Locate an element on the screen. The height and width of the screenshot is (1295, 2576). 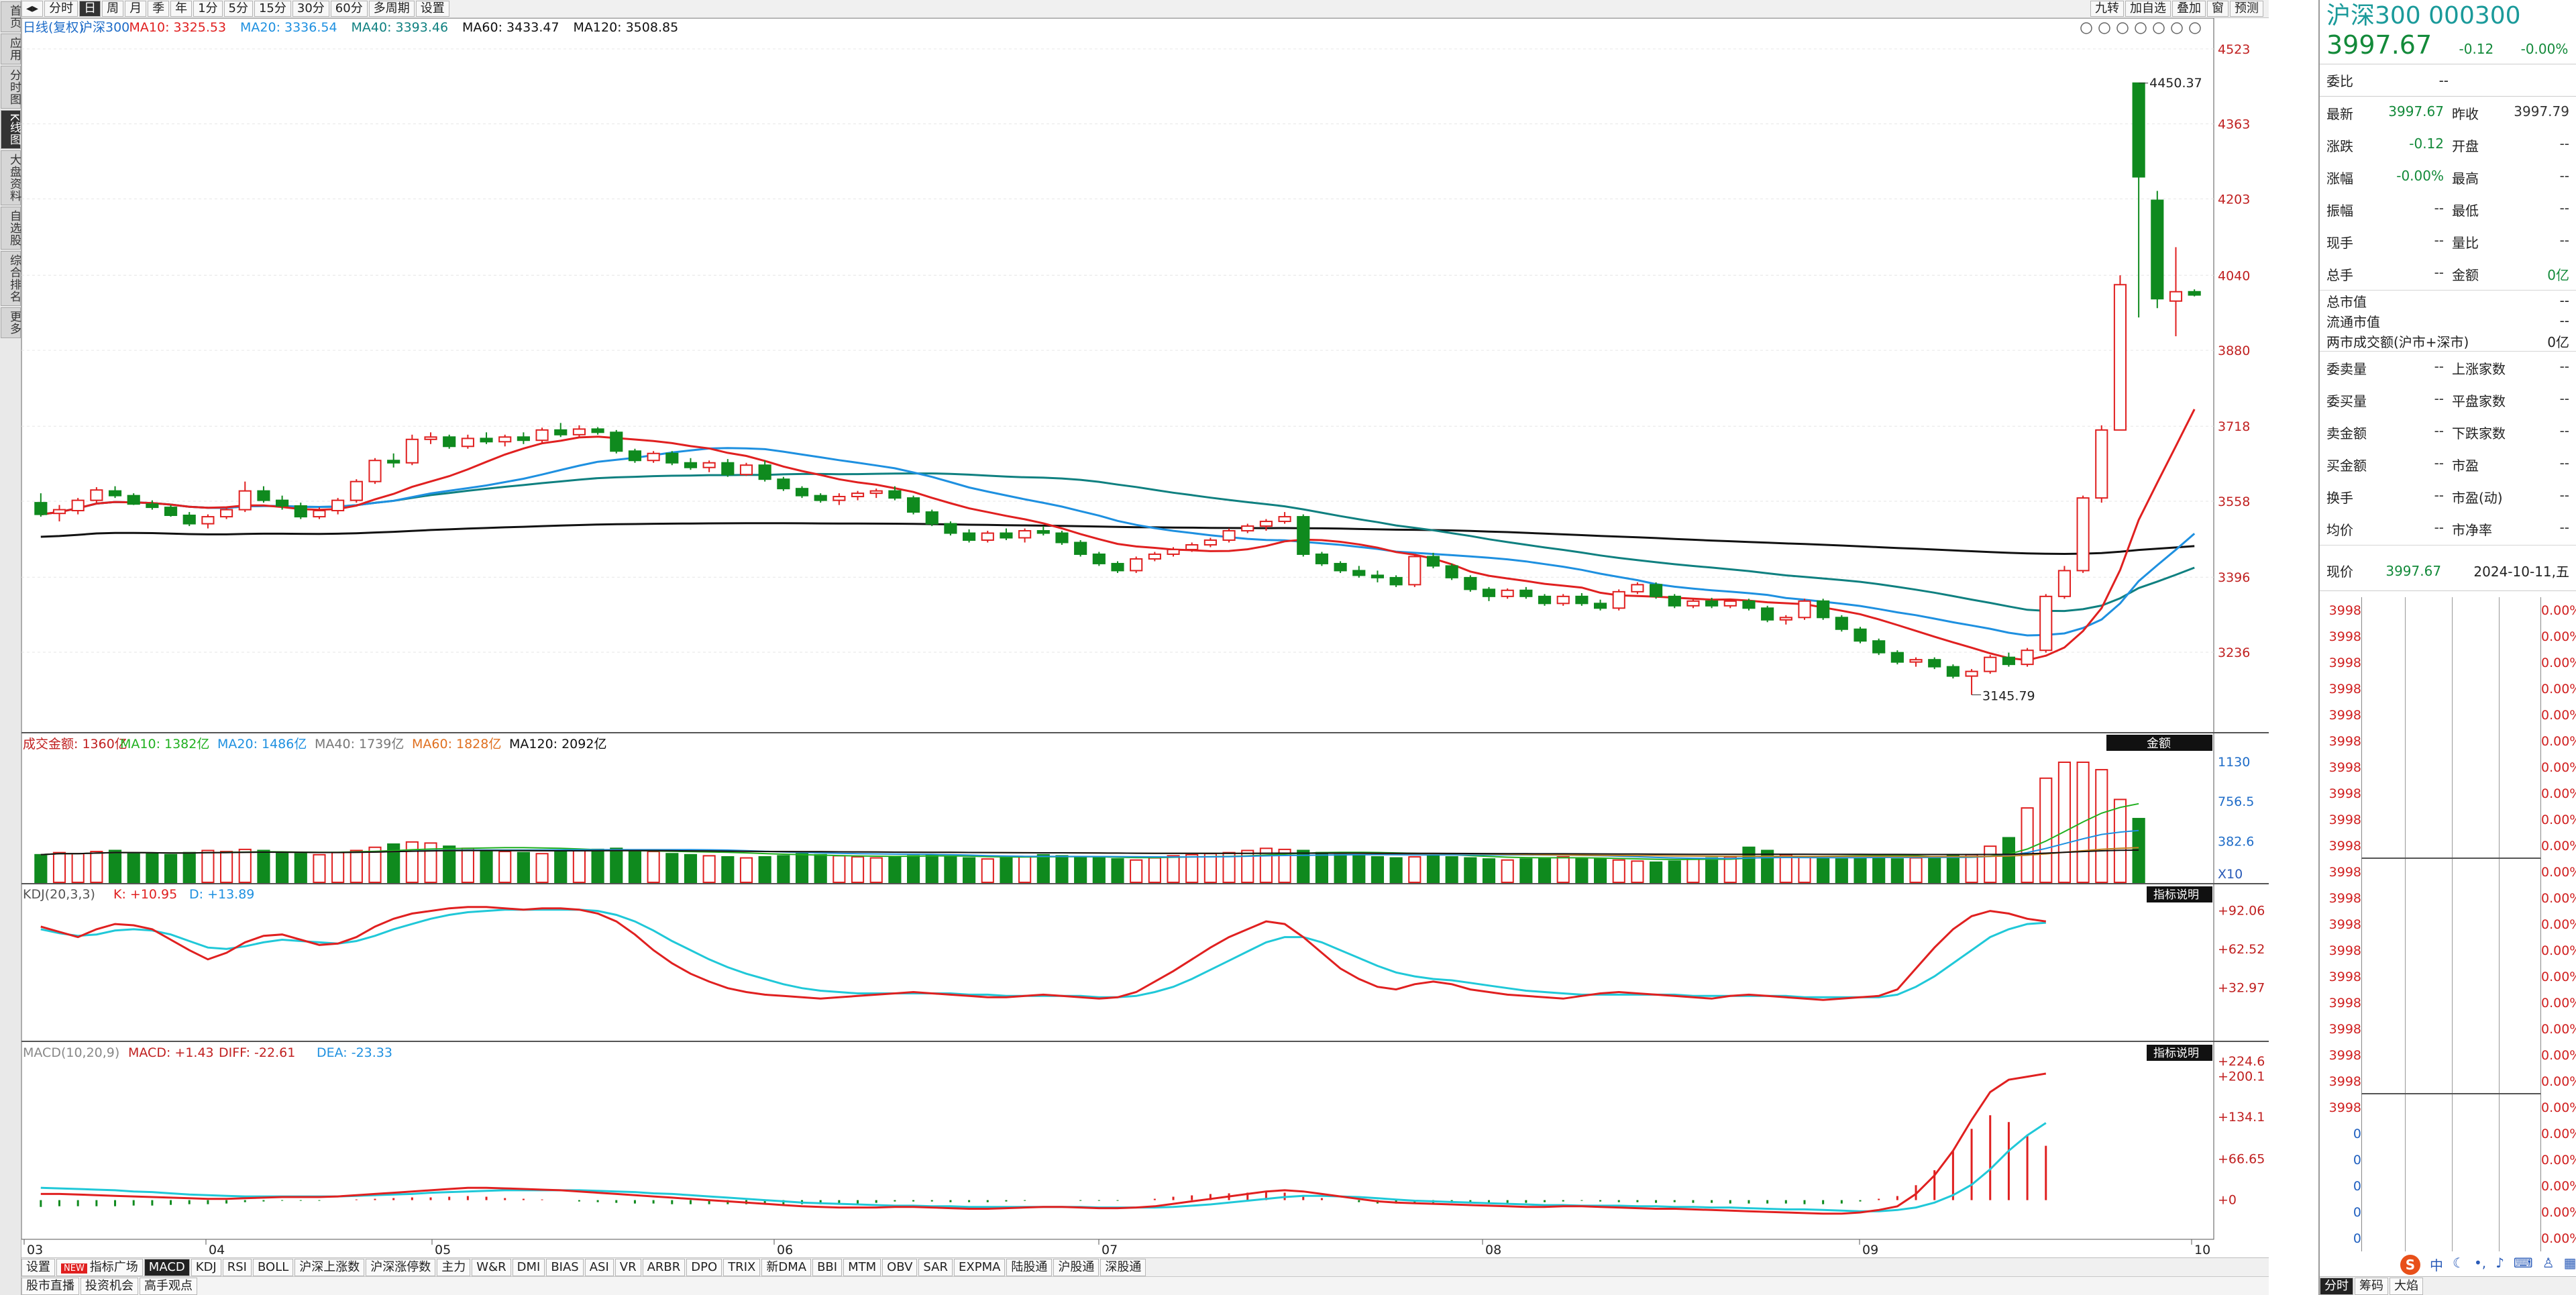
indicator-tab-7: 沪深涨停数 is located at coordinates (401, 1267).